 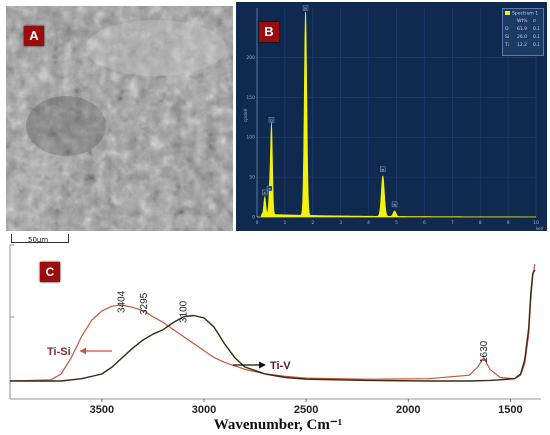 I want to click on eds-x-tick-label: 1, so click(x=284, y=223).